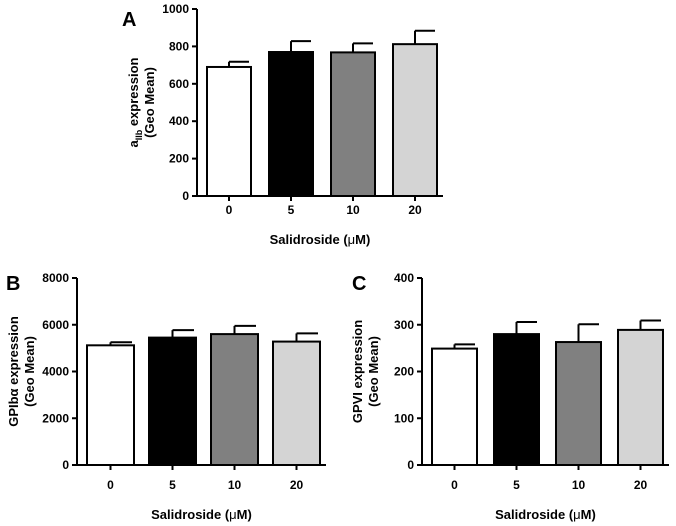 The height and width of the screenshot is (526, 676). Describe the element at coordinates (21, 371) in the screenshot. I see `y-axis-label: GPIbα expression(Geo Mean)` at that location.